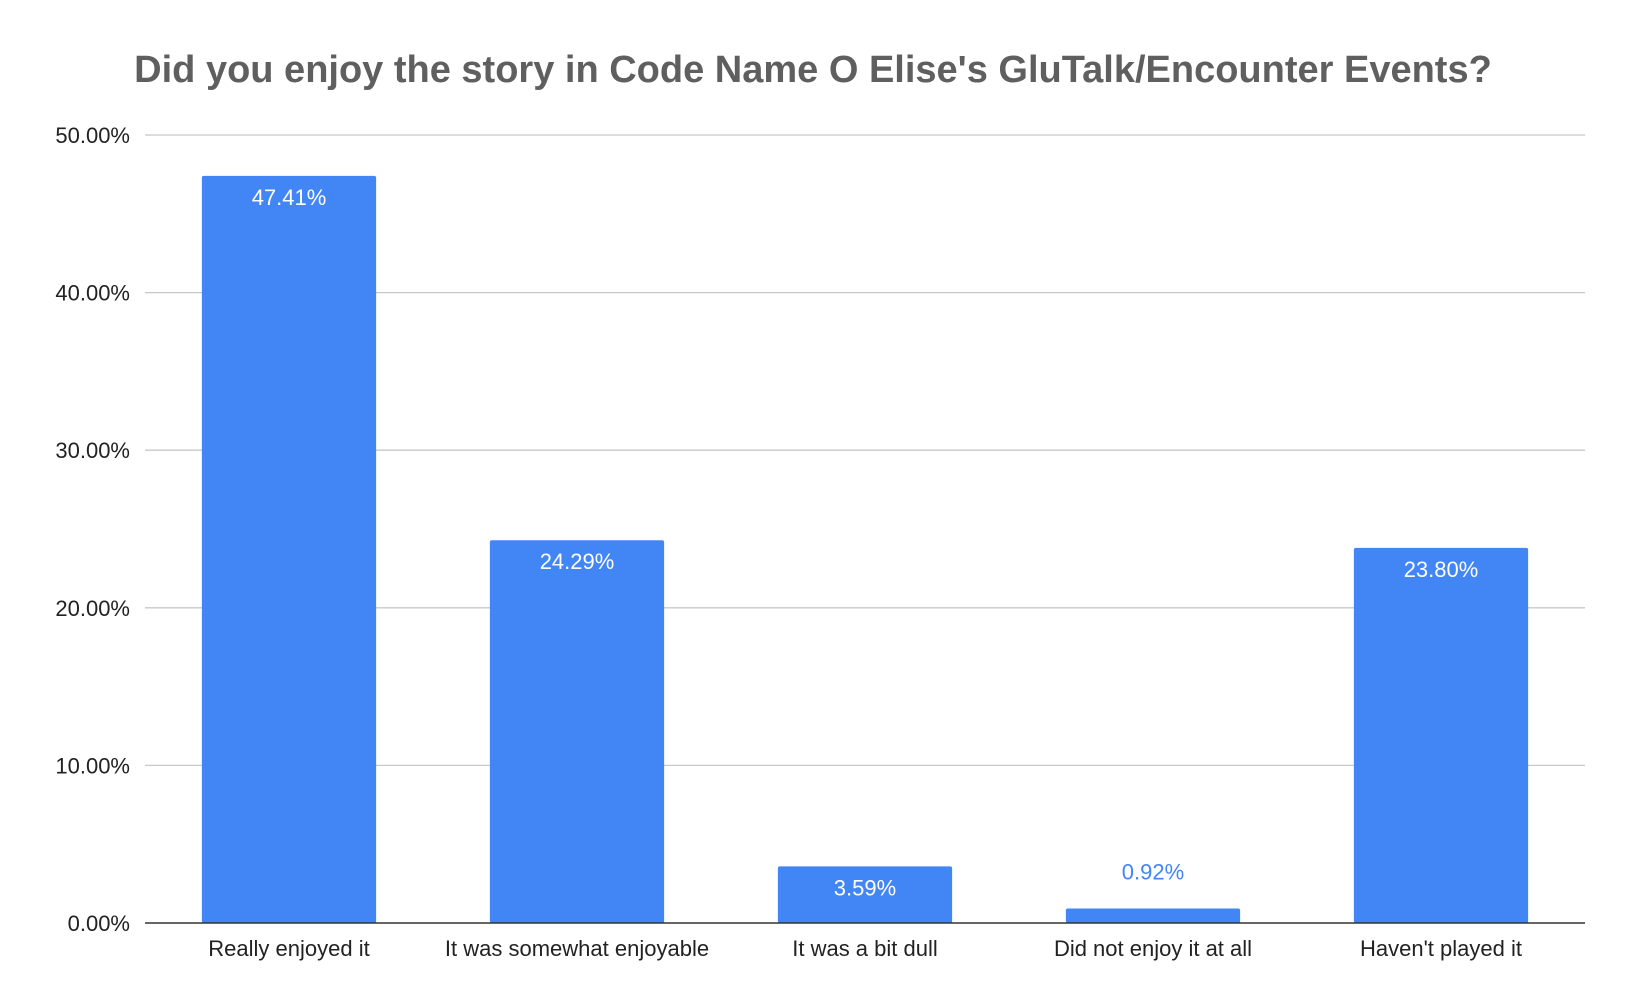 The image size is (1626, 1006). I want to click on y-tick-label: 30.00%, so click(92, 450).